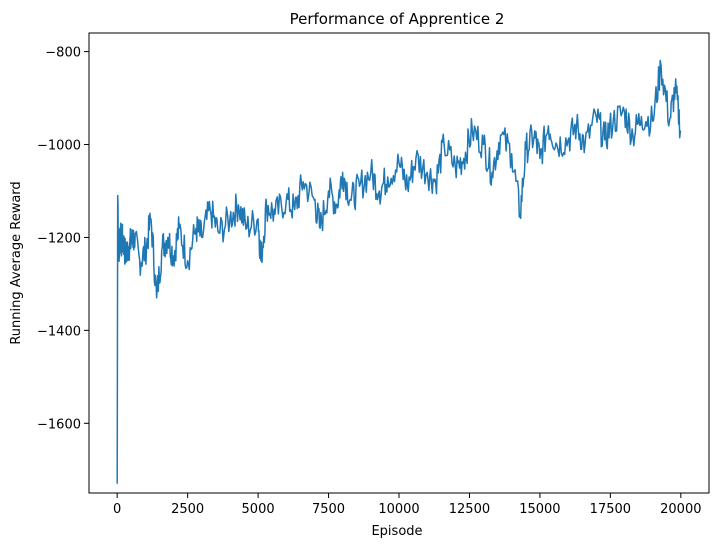 The image size is (716, 547). I want to click on y-tick-label: −1400, so click(59, 331).